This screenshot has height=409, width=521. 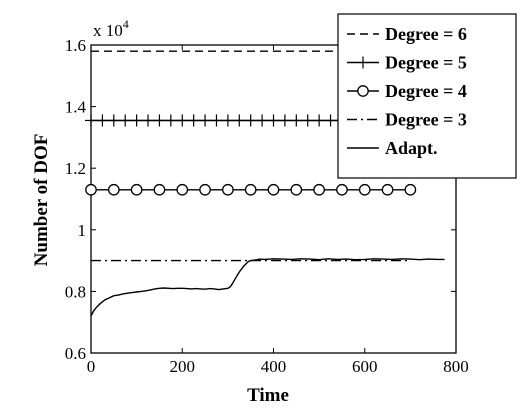 I want to click on x-tick-label: 400, so click(x=274, y=366).